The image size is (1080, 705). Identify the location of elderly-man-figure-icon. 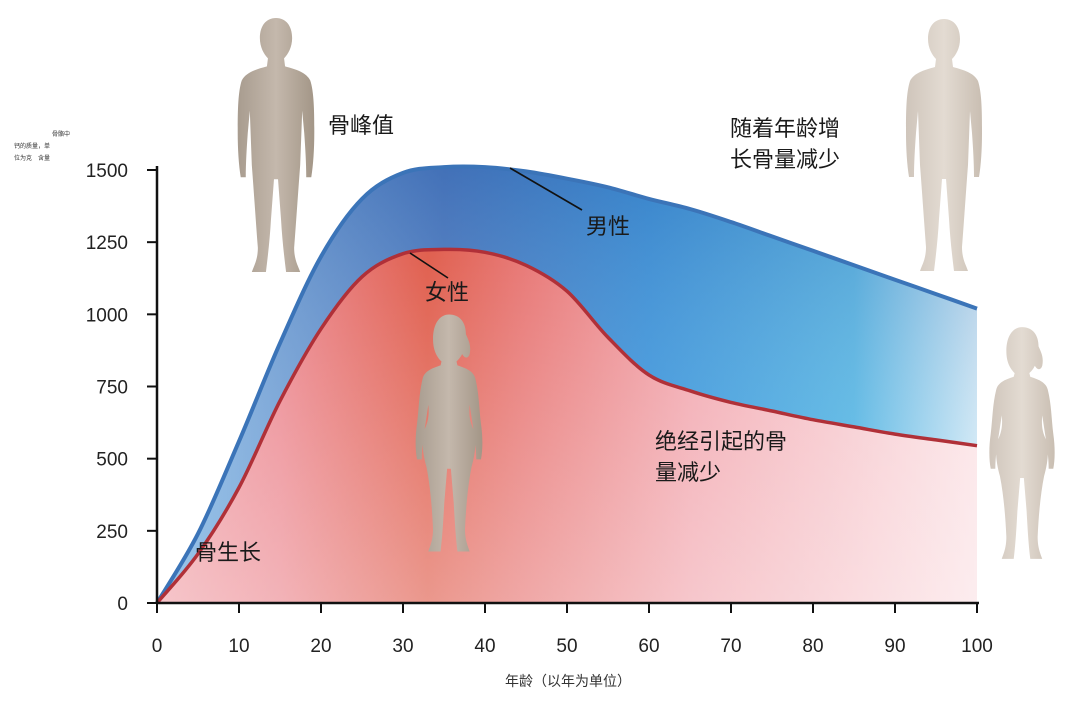
(944, 145).